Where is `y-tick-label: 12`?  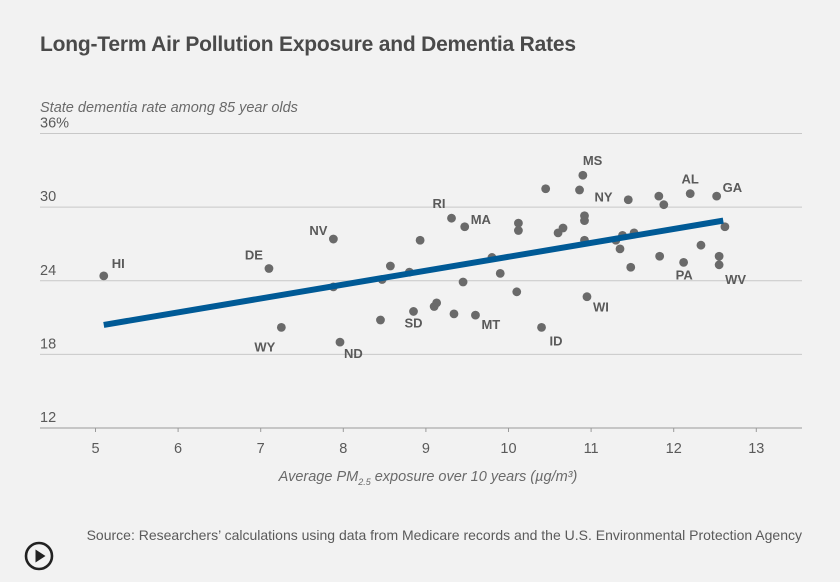 y-tick-label: 12 is located at coordinates (48, 418).